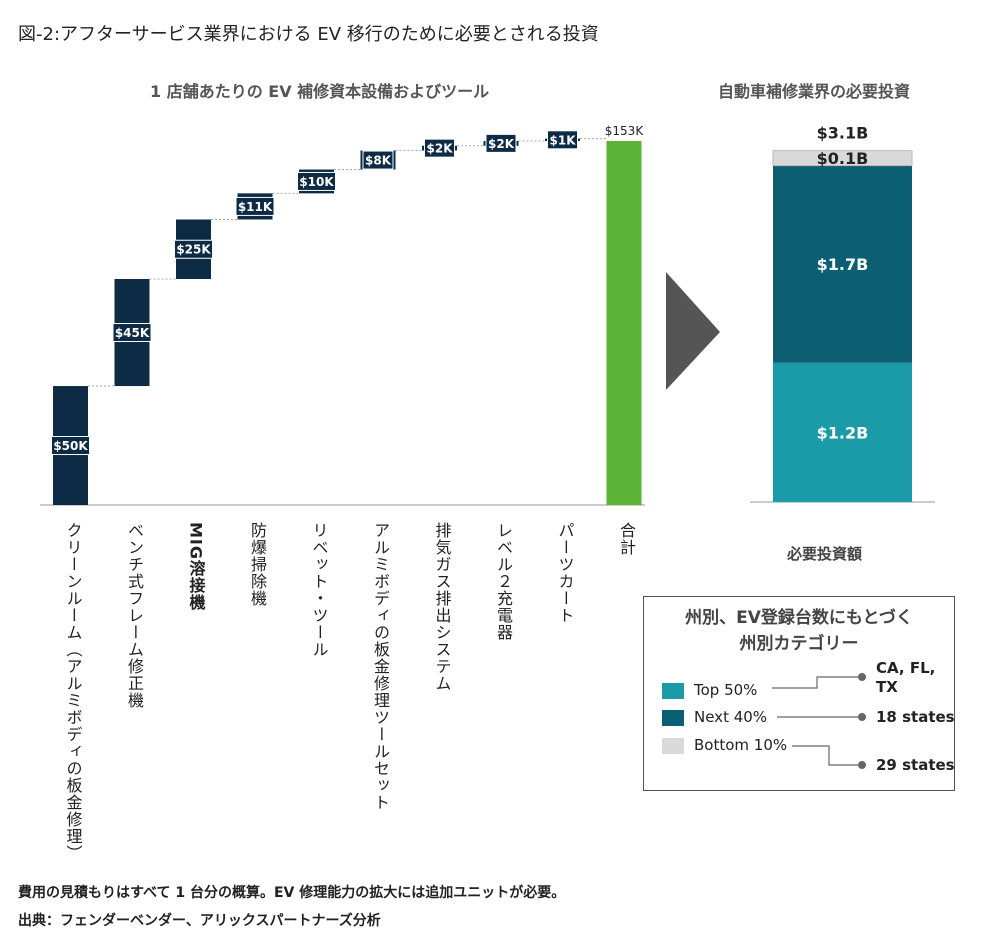 Image resolution: width=1000 pixels, height=948 pixels. What do you see at coordinates (625, 131) in the screenshot?
I see `waterfall-value-label-9: $153K` at bounding box center [625, 131].